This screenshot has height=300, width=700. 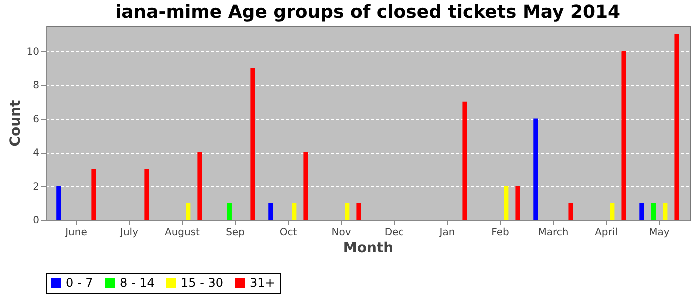 What do you see at coordinates (36, 154) in the screenshot?
I see `y-tick-label: 4` at bounding box center [36, 154].